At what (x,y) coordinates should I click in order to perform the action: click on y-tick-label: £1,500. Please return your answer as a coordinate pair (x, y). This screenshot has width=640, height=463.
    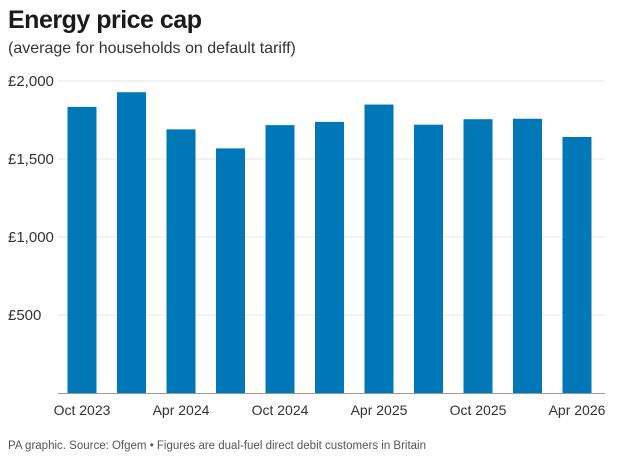
    Looking at the image, I should click on (31, 159).